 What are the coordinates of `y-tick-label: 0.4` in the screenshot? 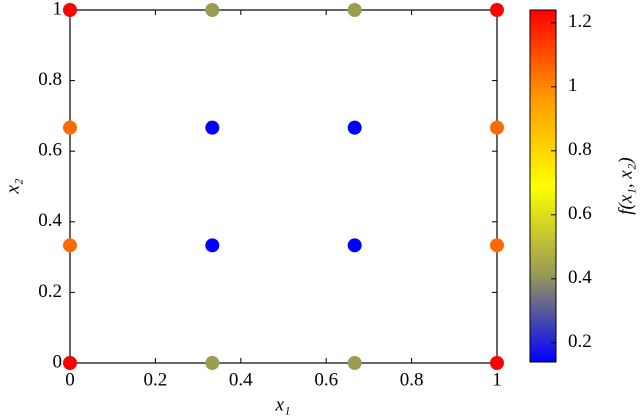 It's located at (50, 220).